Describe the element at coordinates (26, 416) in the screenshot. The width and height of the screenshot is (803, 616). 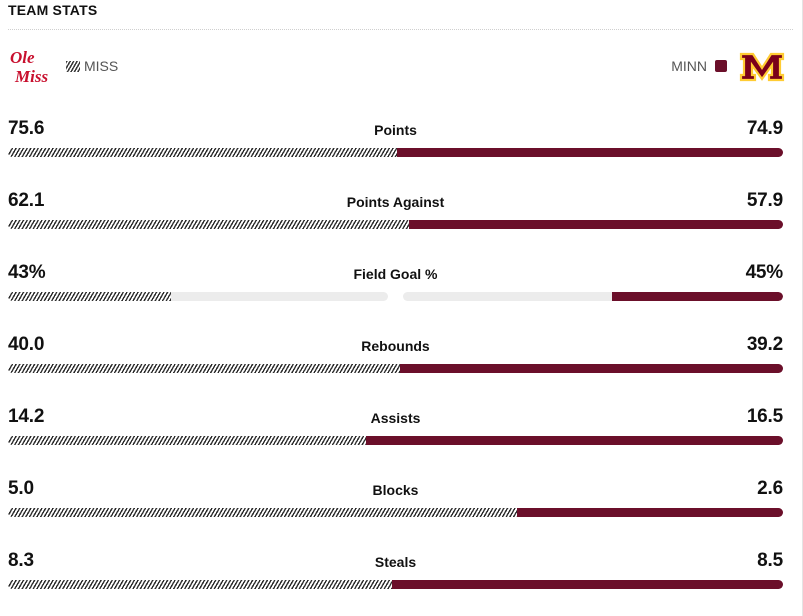
I see `away-stat-value: 14.2` at that location.